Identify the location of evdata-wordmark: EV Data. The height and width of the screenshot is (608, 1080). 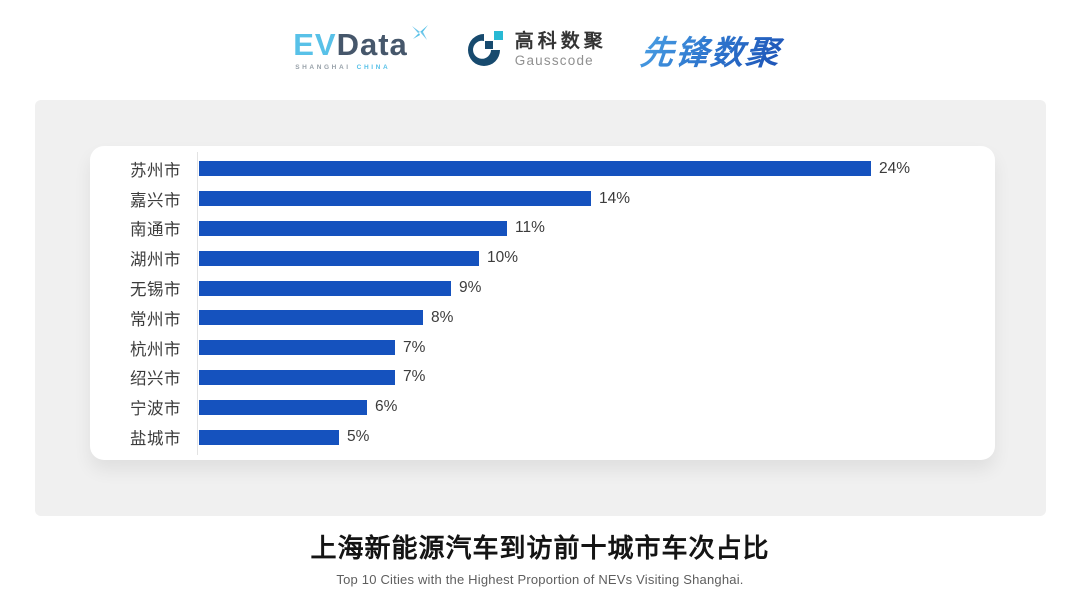
(361, 43).